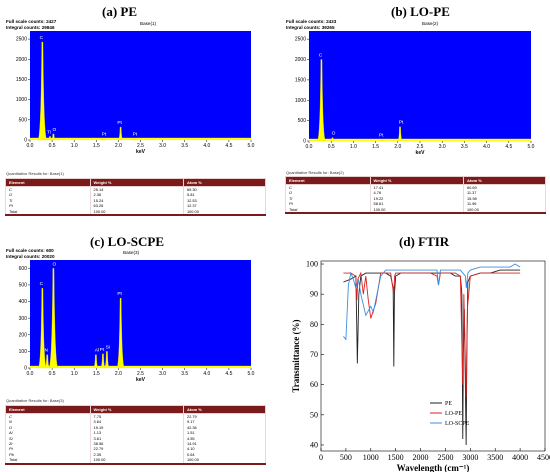 The width and height of the screenshot is (550, 472). What do you see at coordinates (224, 449) in the screenshot?
I see `quant-c-cell: 4.10` at bounding box center [224, 449].